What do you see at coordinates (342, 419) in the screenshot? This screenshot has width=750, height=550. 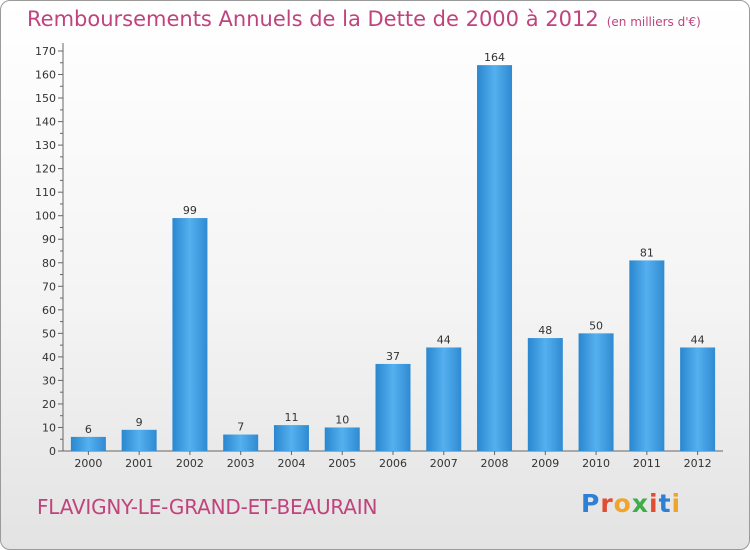 I see `data-label-2005: 10` at bounding box center [342, 419].